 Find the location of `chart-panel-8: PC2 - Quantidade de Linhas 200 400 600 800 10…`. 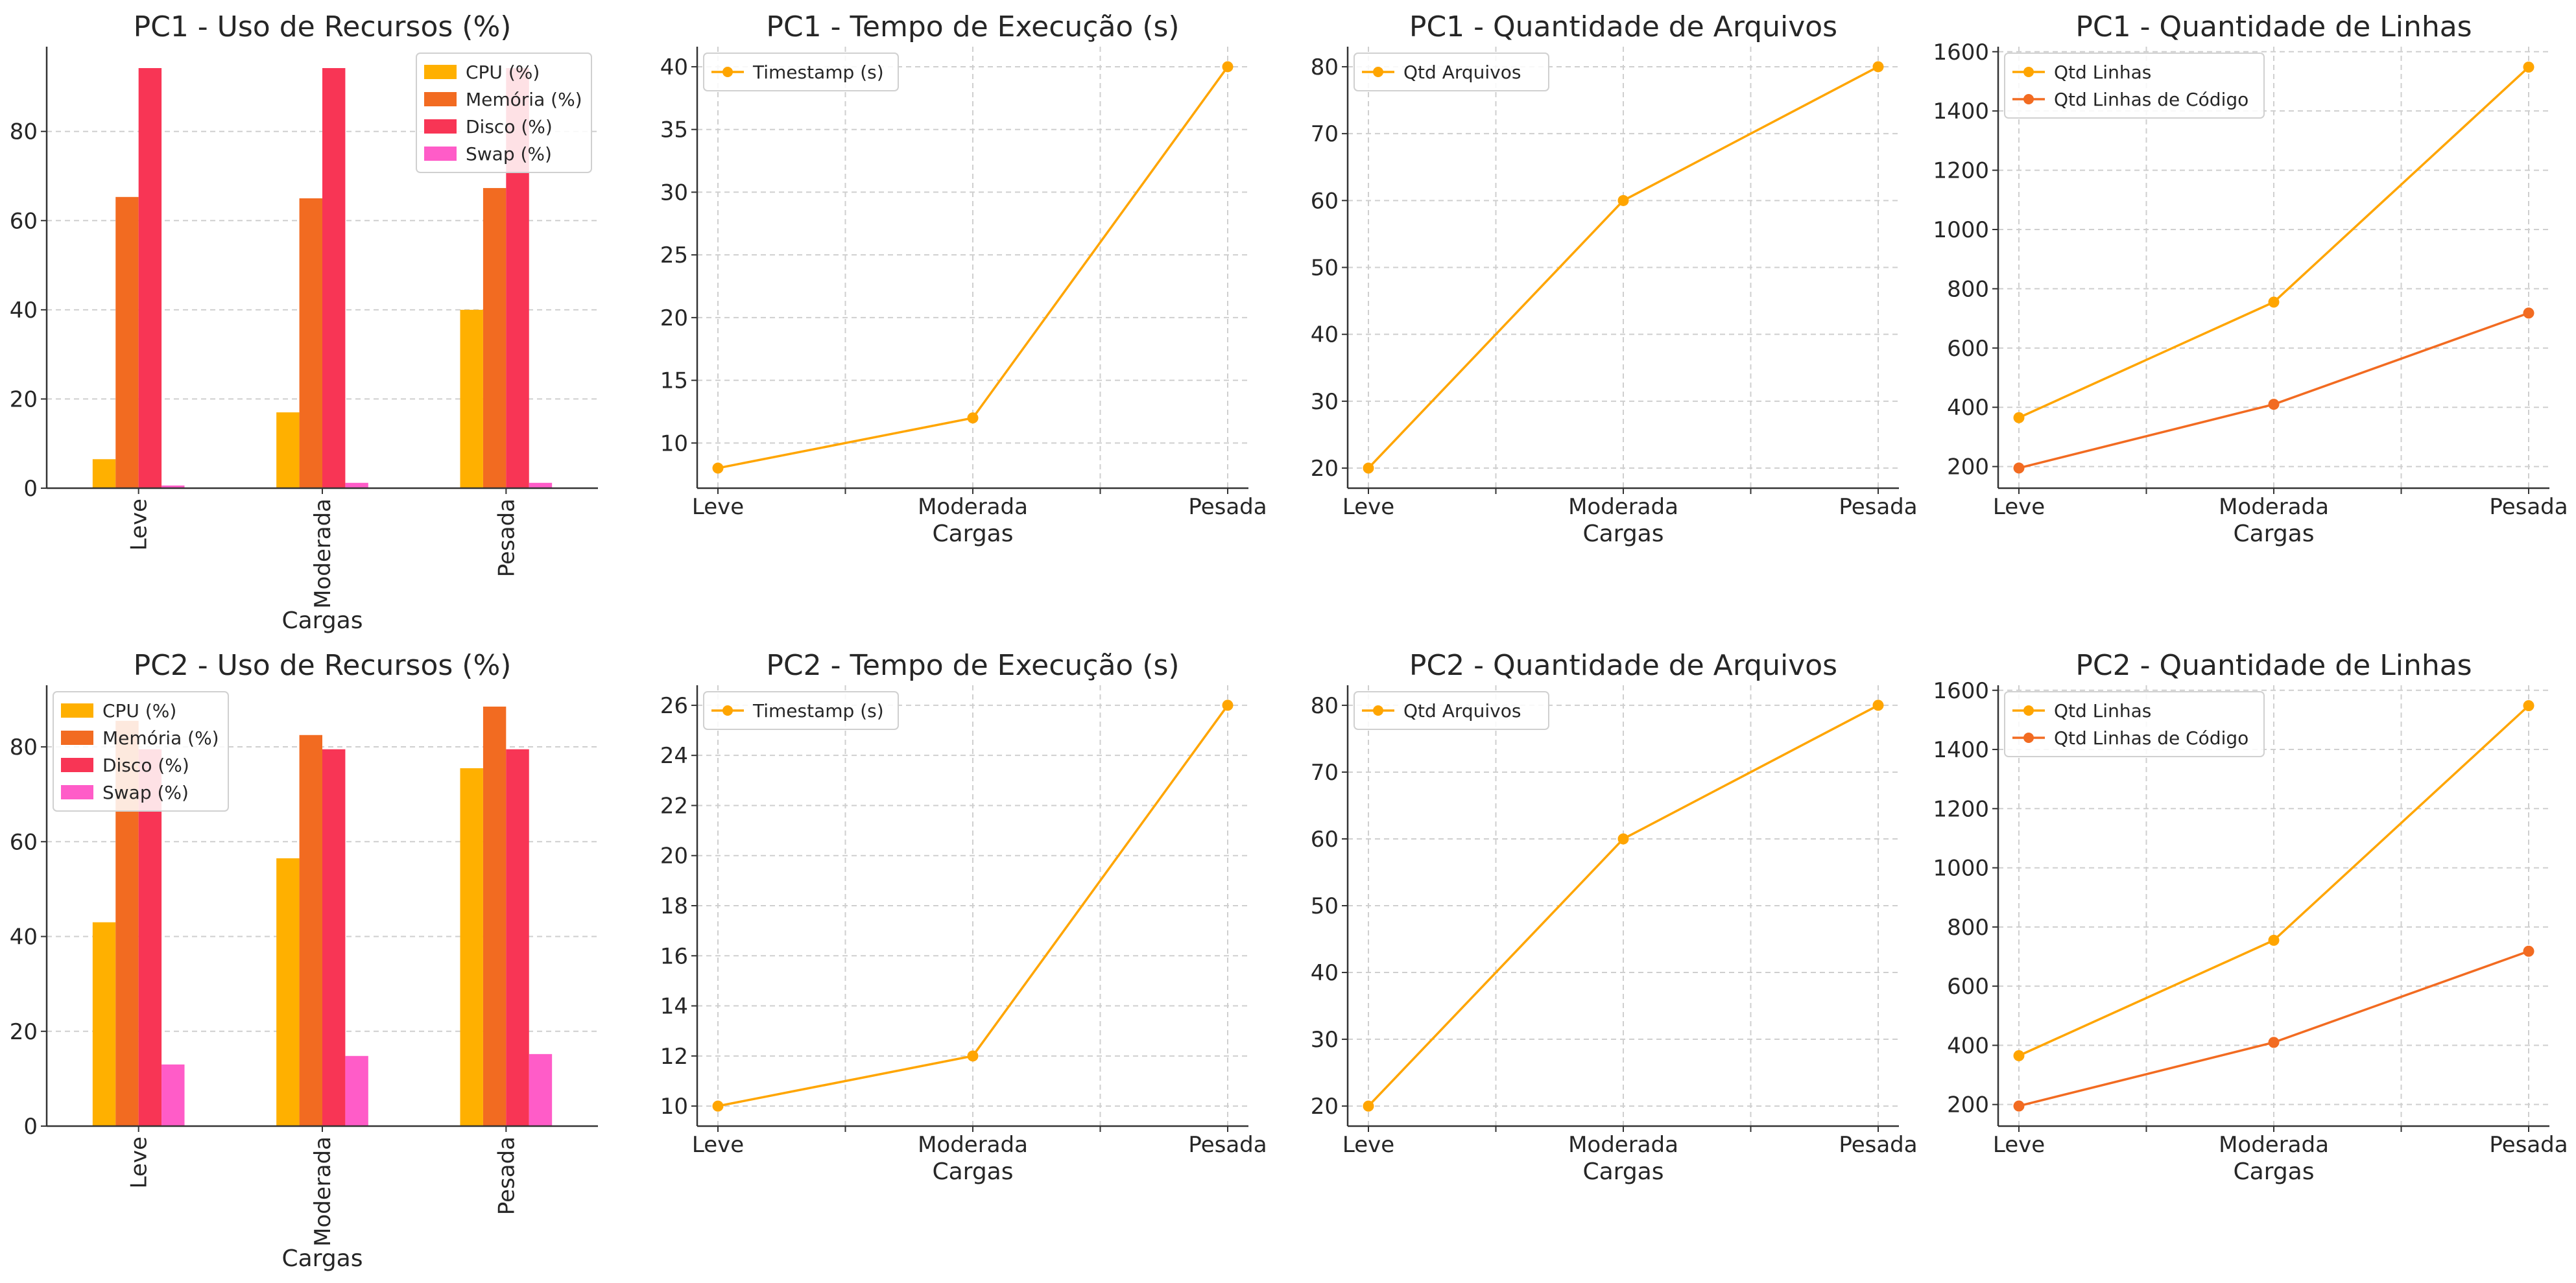

chart-panel-8: PC2 - Quantidade de Linhas 200 400 600 800 10… is located at coordinates (2250, 917).